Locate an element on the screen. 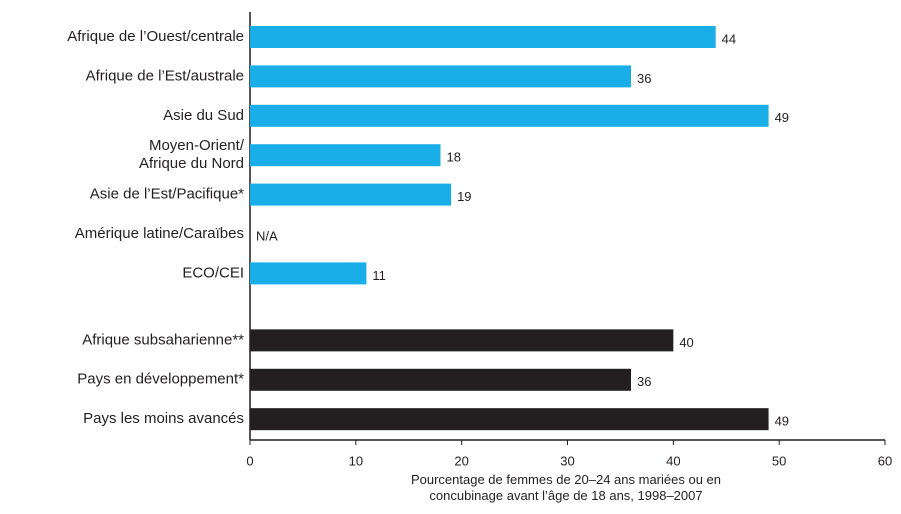  value-label: 40 is located at coordinates (686, 342).